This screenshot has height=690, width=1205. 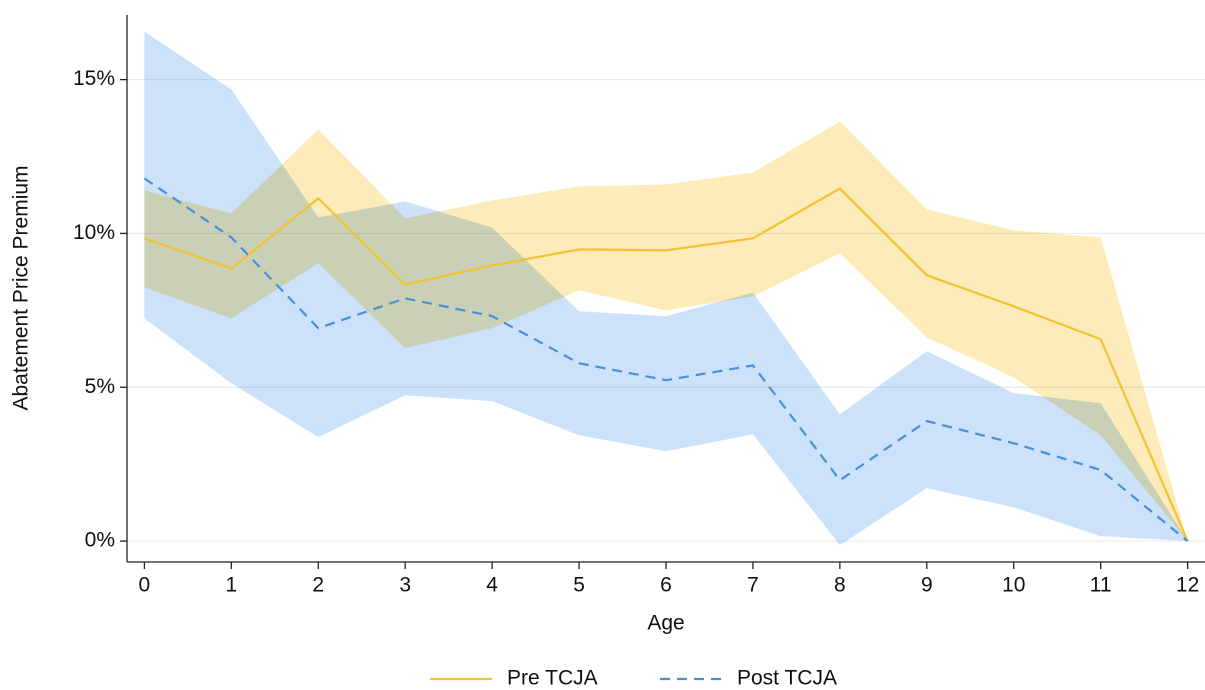 What do you see at coordinates (100, 386) in the screenshot?
I see `y-tick-label: 5%` at bounding box center [100, 386].